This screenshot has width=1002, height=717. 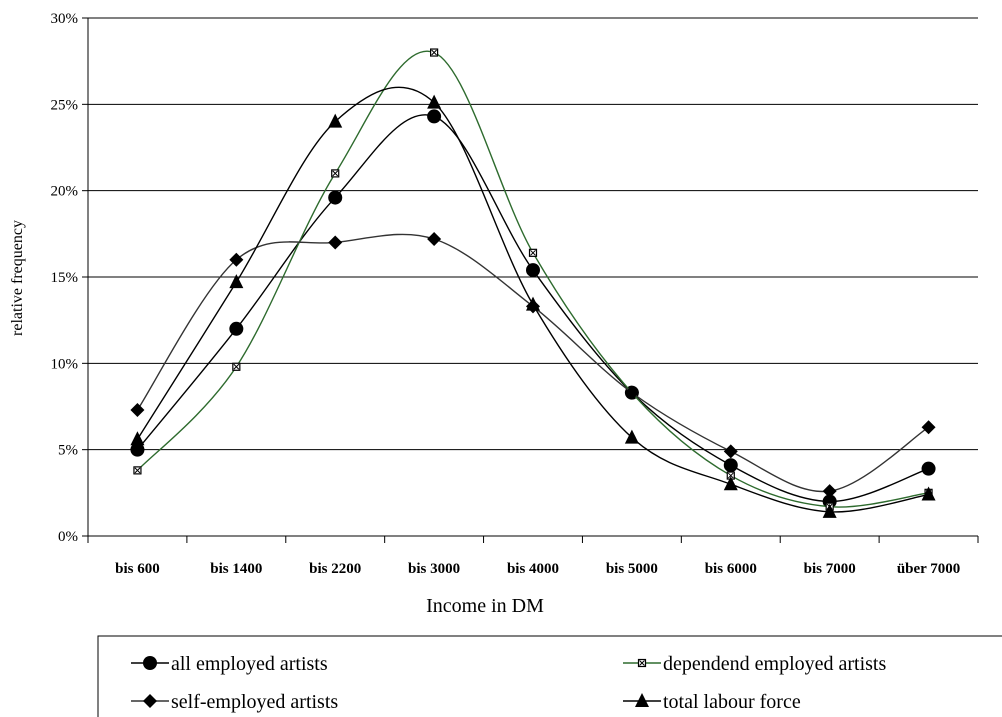 I want to click on y-axis-title: relative frequency, so click(x=17, y=278).